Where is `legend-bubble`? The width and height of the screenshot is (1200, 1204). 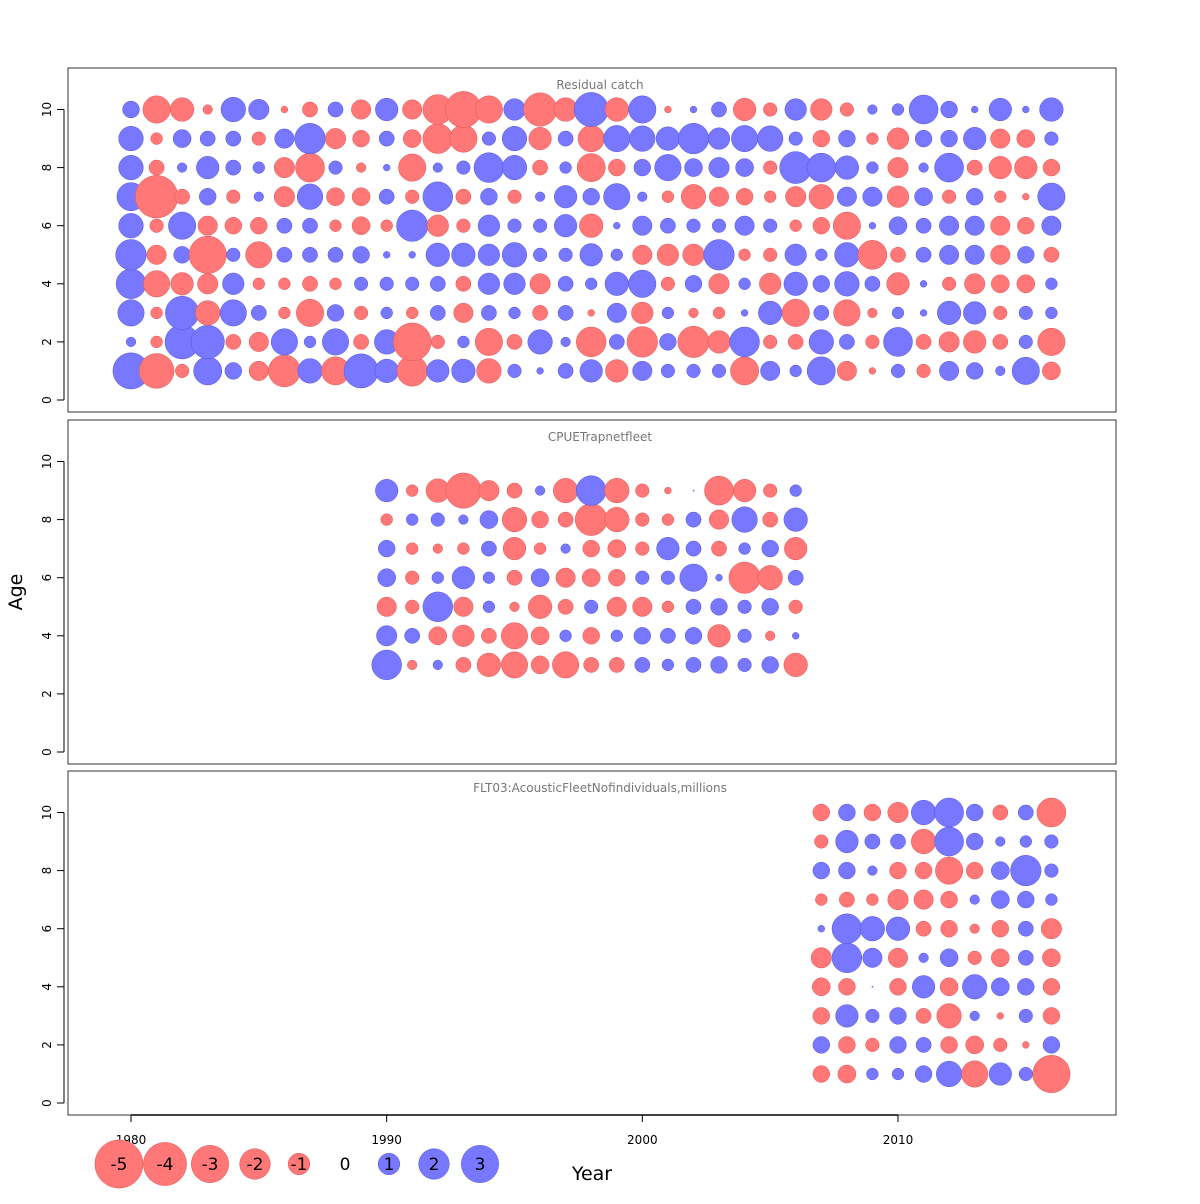
legend-bubble is located at coordinates (210, 1164).